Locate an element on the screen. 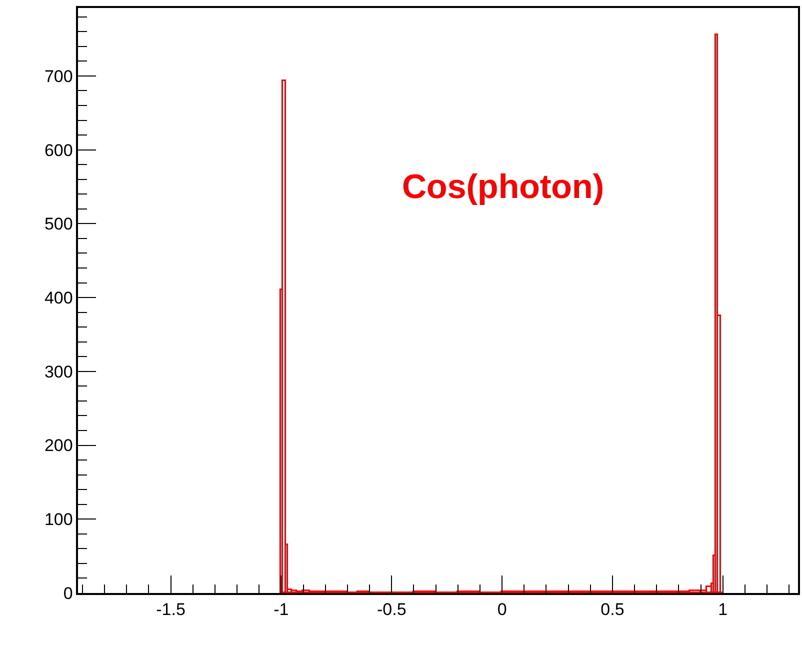 The width and height of the screenshot is (802, 648). y-tick-label: 100 is located at coordinates (58, 520).